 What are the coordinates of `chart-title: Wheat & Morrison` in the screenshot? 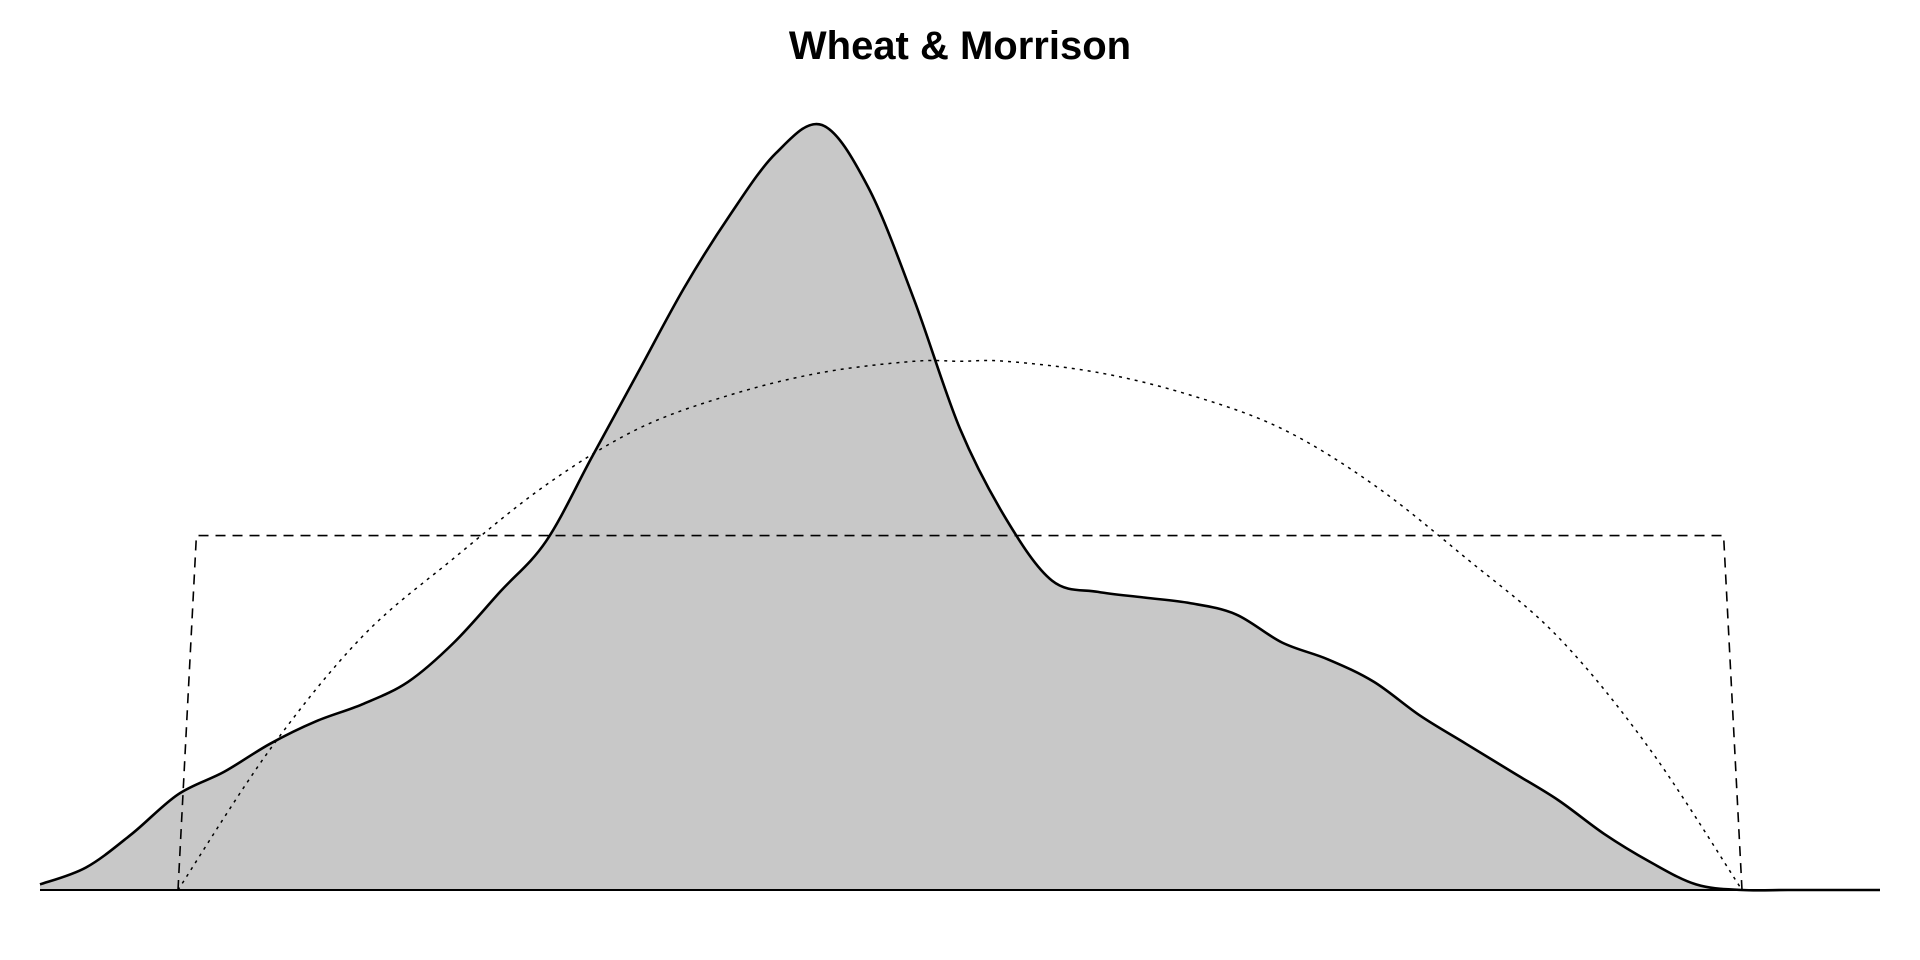 It's located at (960, 46).